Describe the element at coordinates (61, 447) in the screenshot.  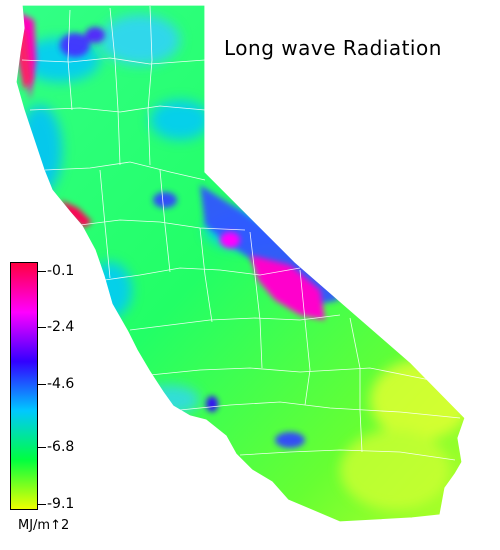
I see `legend-tick-label: -6.8` at that location.